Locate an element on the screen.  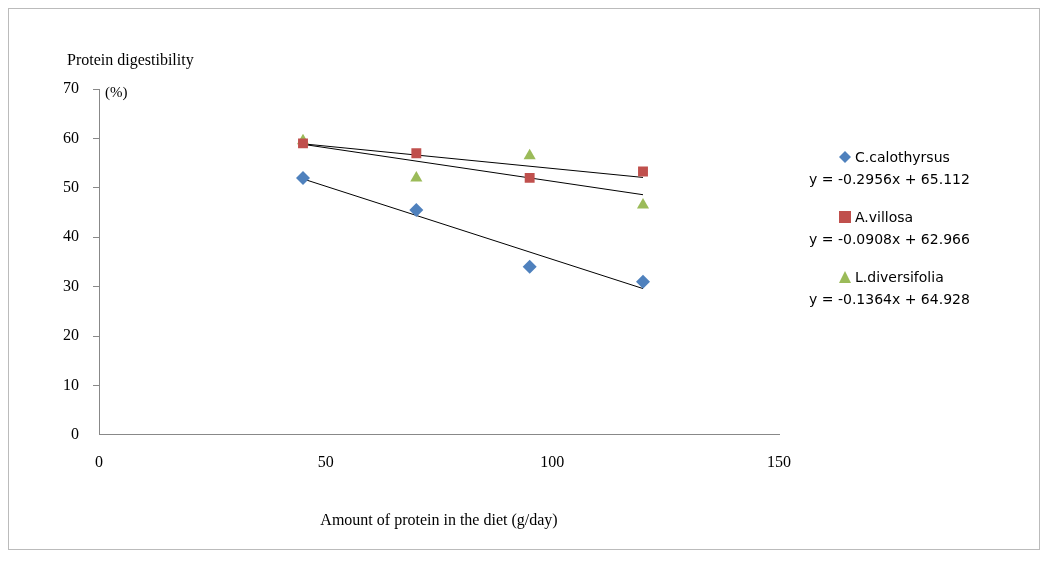
y-tick-label: 0 is located at coordinates (75, 433).